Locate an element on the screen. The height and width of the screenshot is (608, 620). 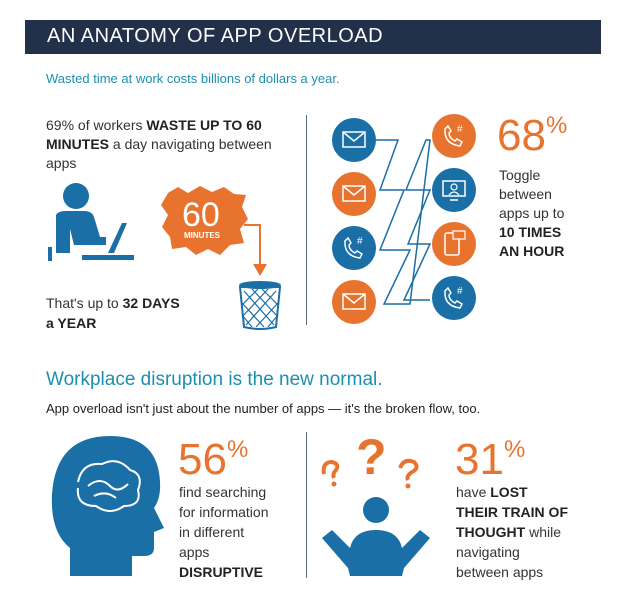
mobile-chat-icon is located at coordinates (454, 244).